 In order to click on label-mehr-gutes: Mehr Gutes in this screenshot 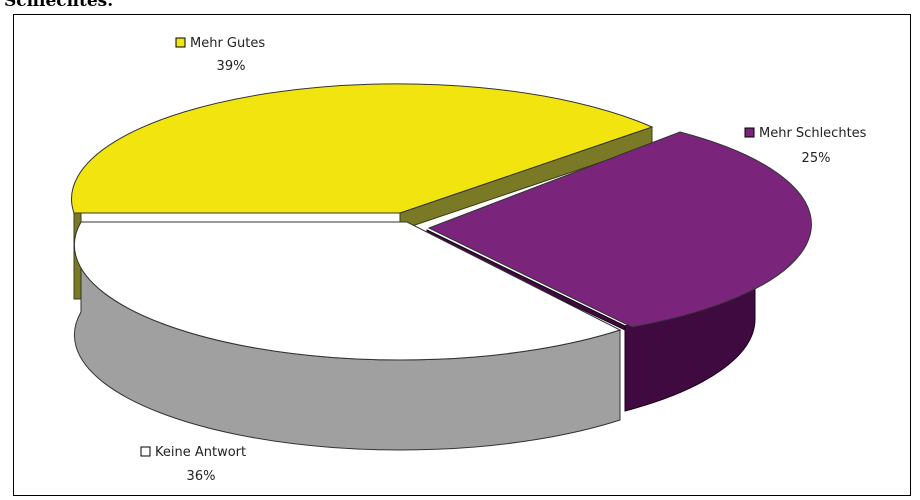, I will do `click(227, 43)`.